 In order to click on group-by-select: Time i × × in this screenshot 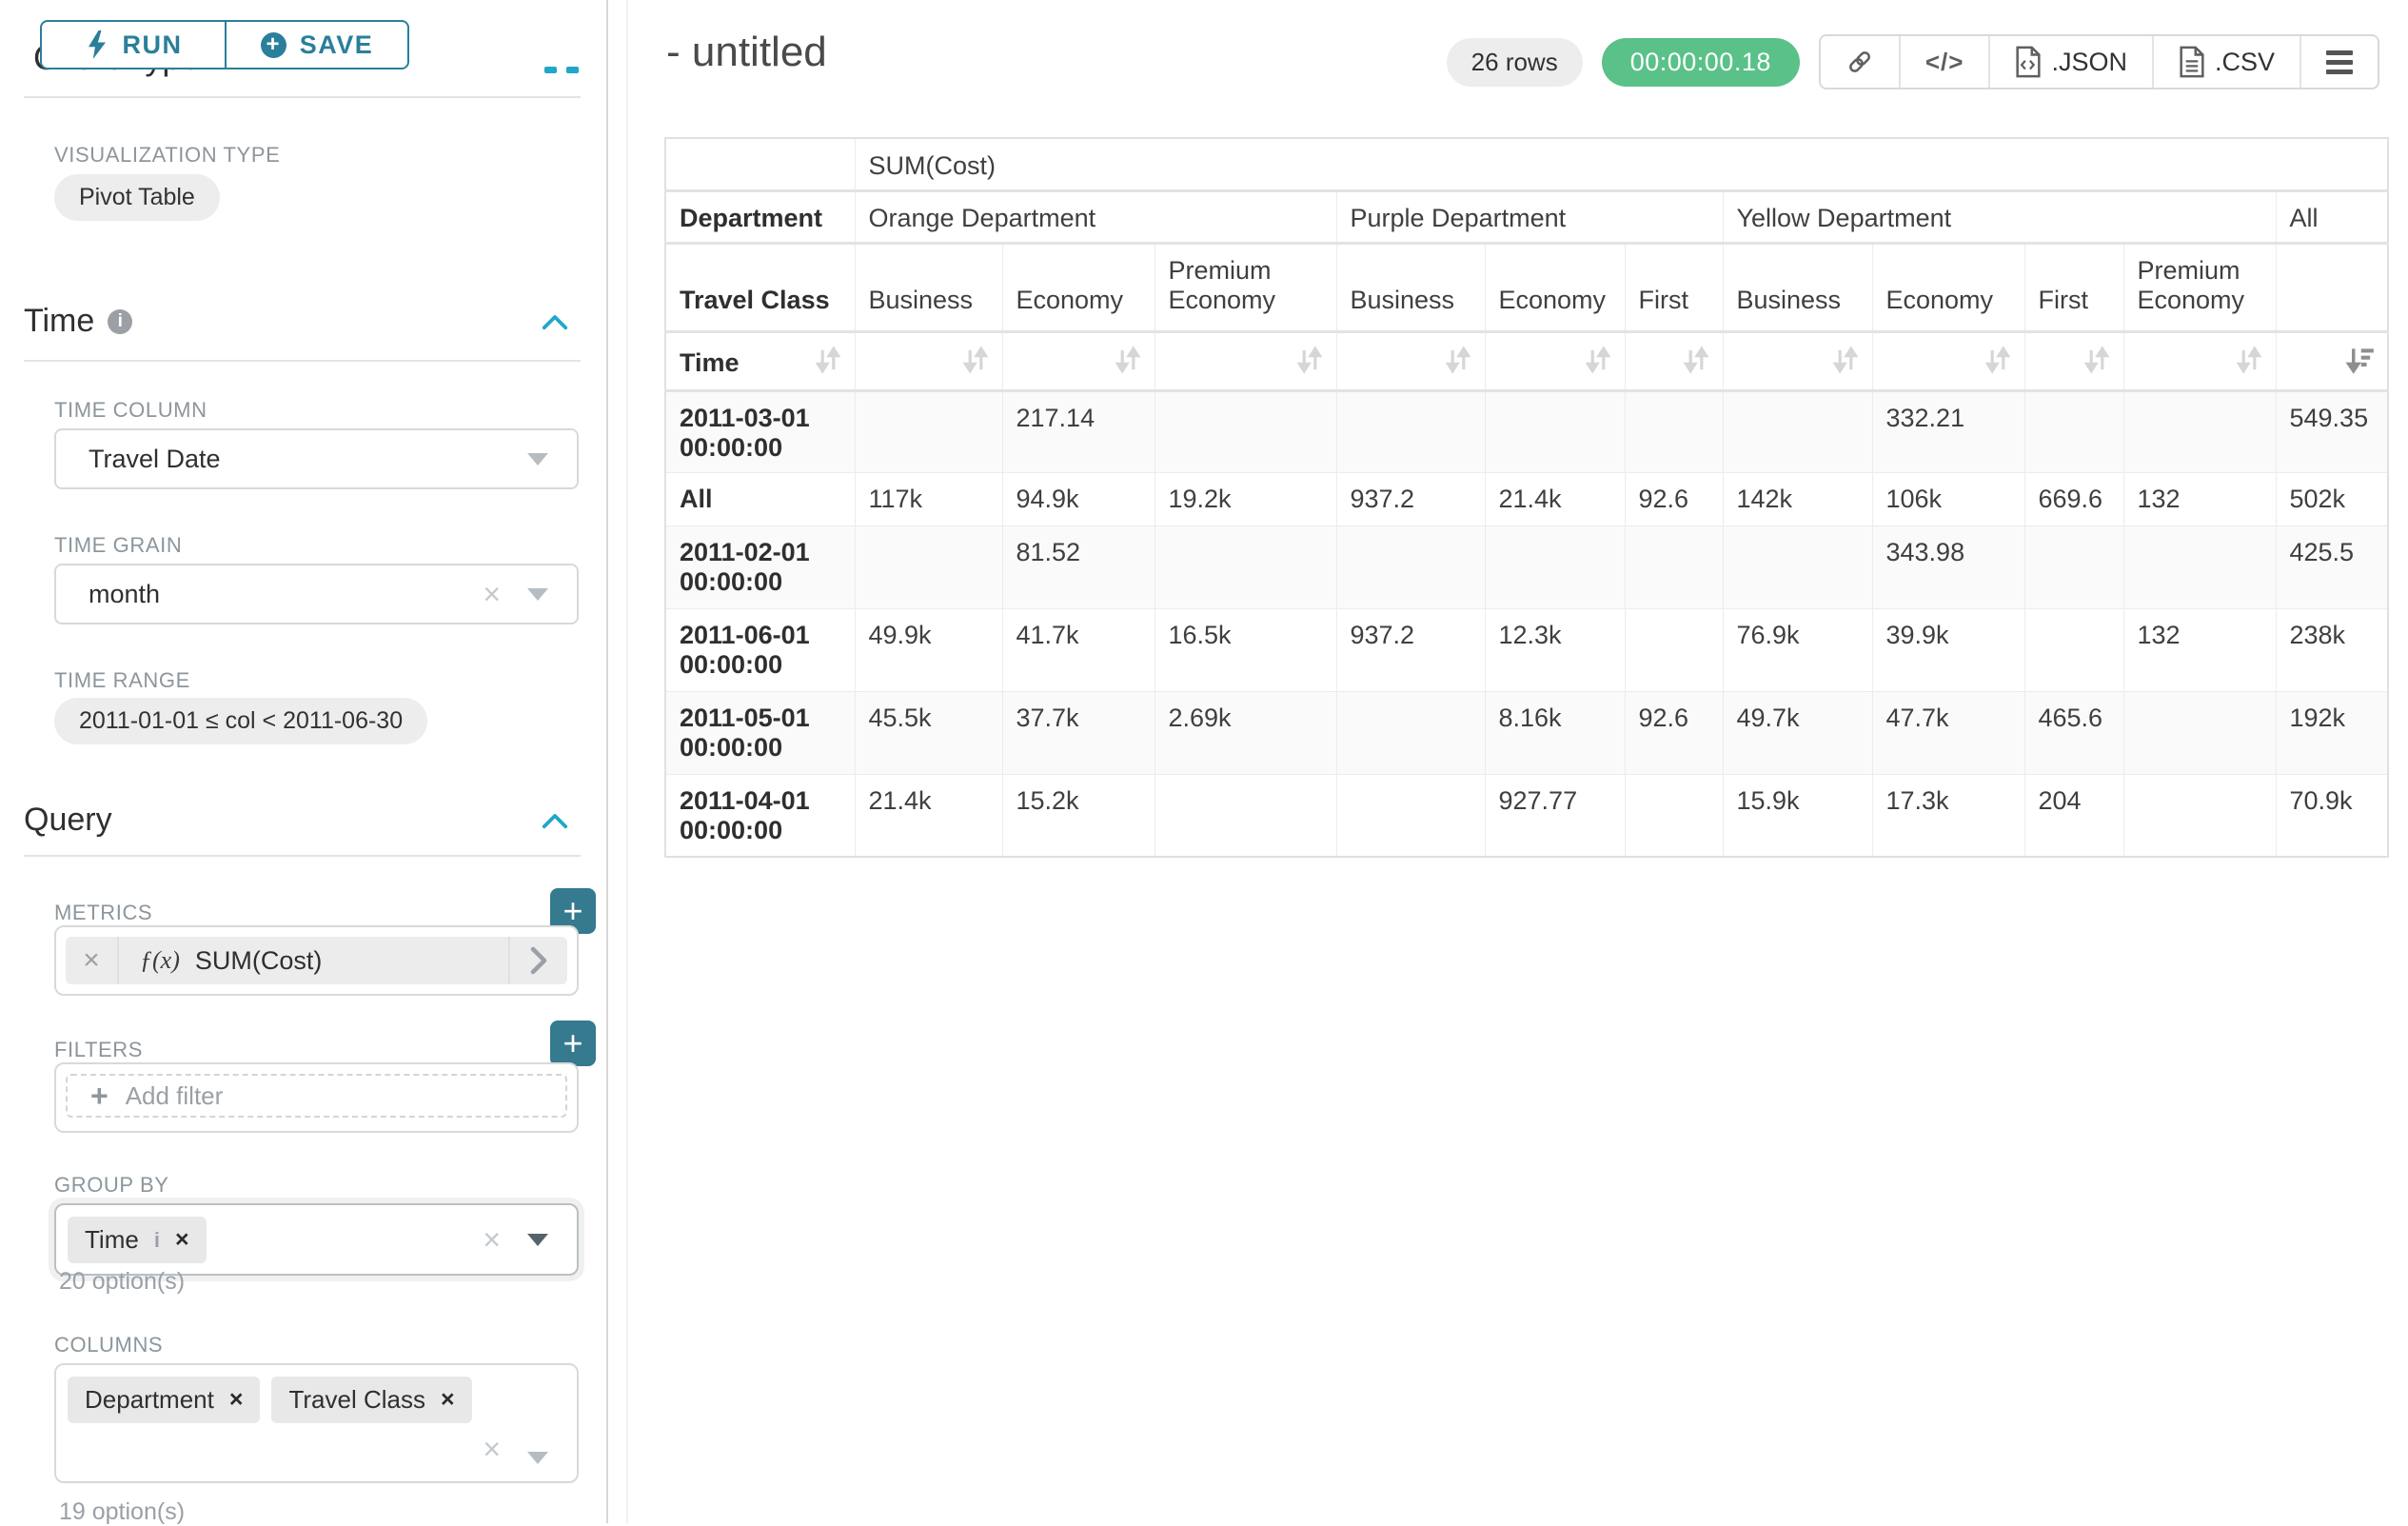, I will do `click(316, 1239)`.